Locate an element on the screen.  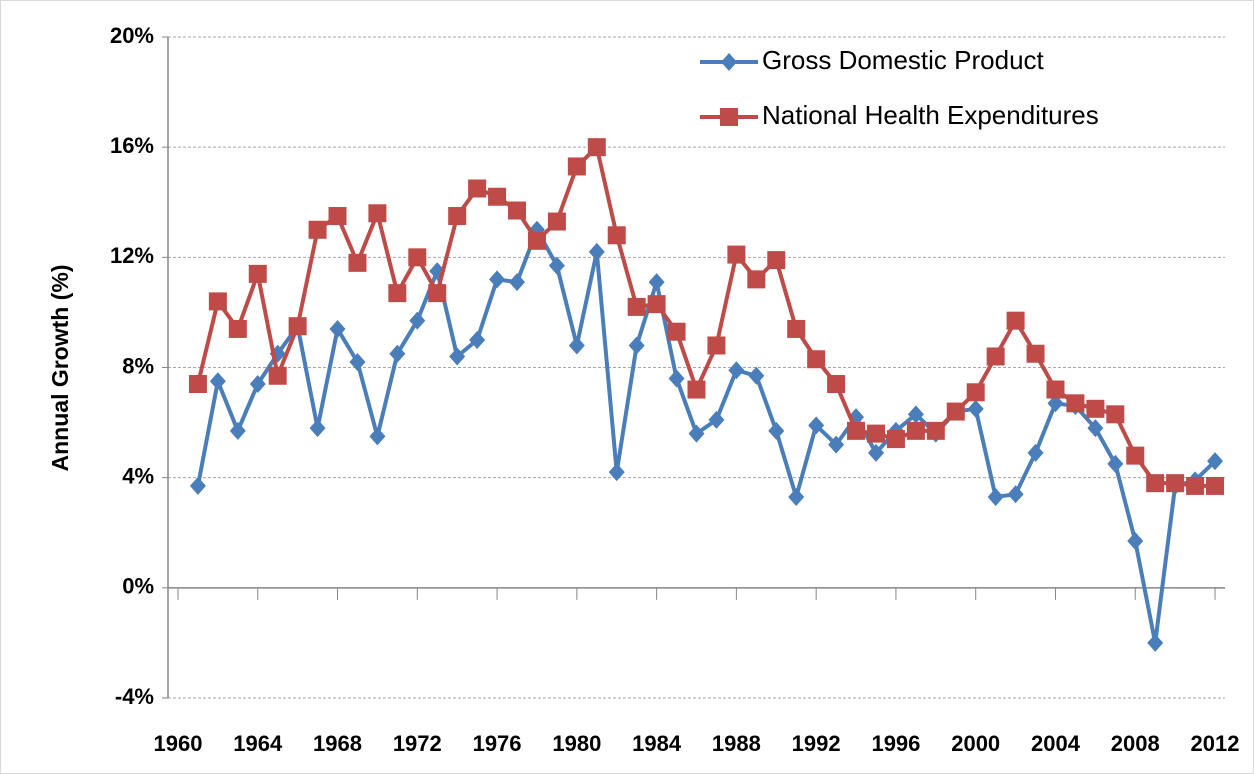
x-tick-label: 1980 is located at coordinates (576, 743).